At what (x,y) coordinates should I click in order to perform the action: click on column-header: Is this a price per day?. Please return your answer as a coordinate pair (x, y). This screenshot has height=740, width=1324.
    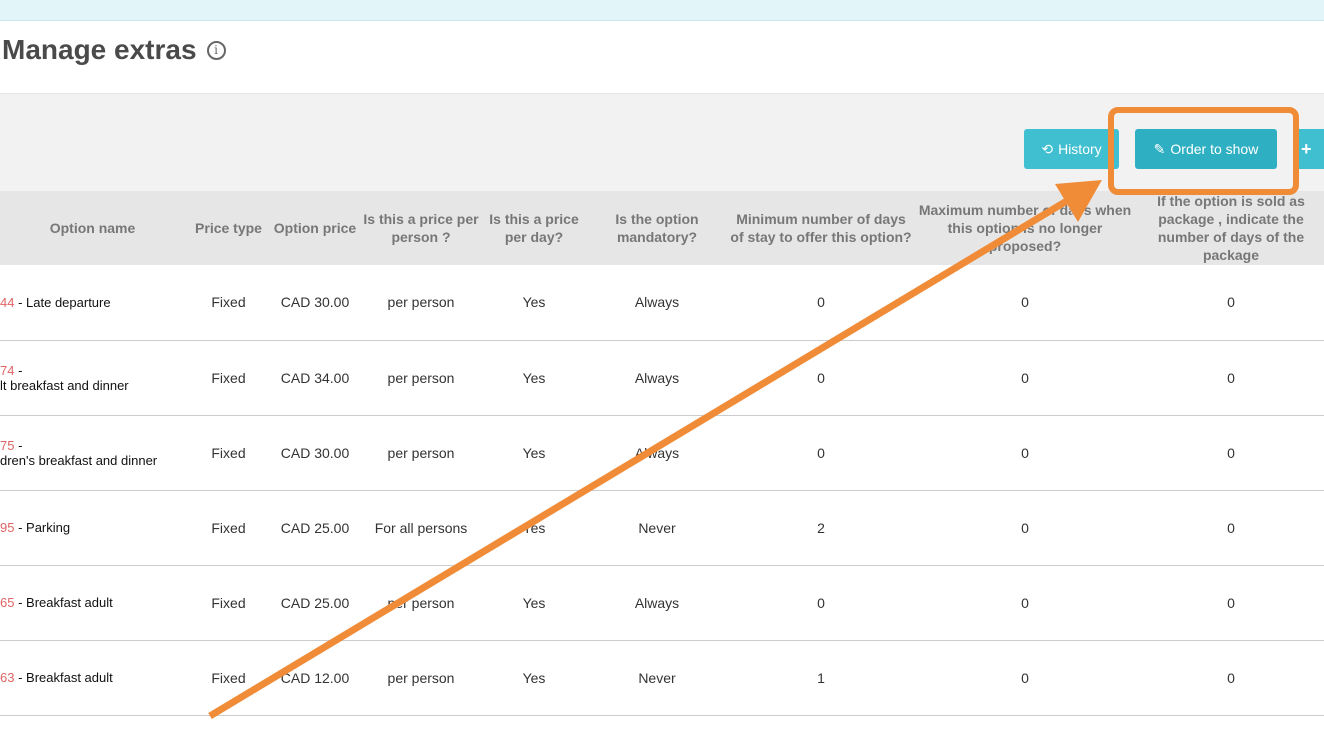
    Looking at the image, I should click on (534, 228).